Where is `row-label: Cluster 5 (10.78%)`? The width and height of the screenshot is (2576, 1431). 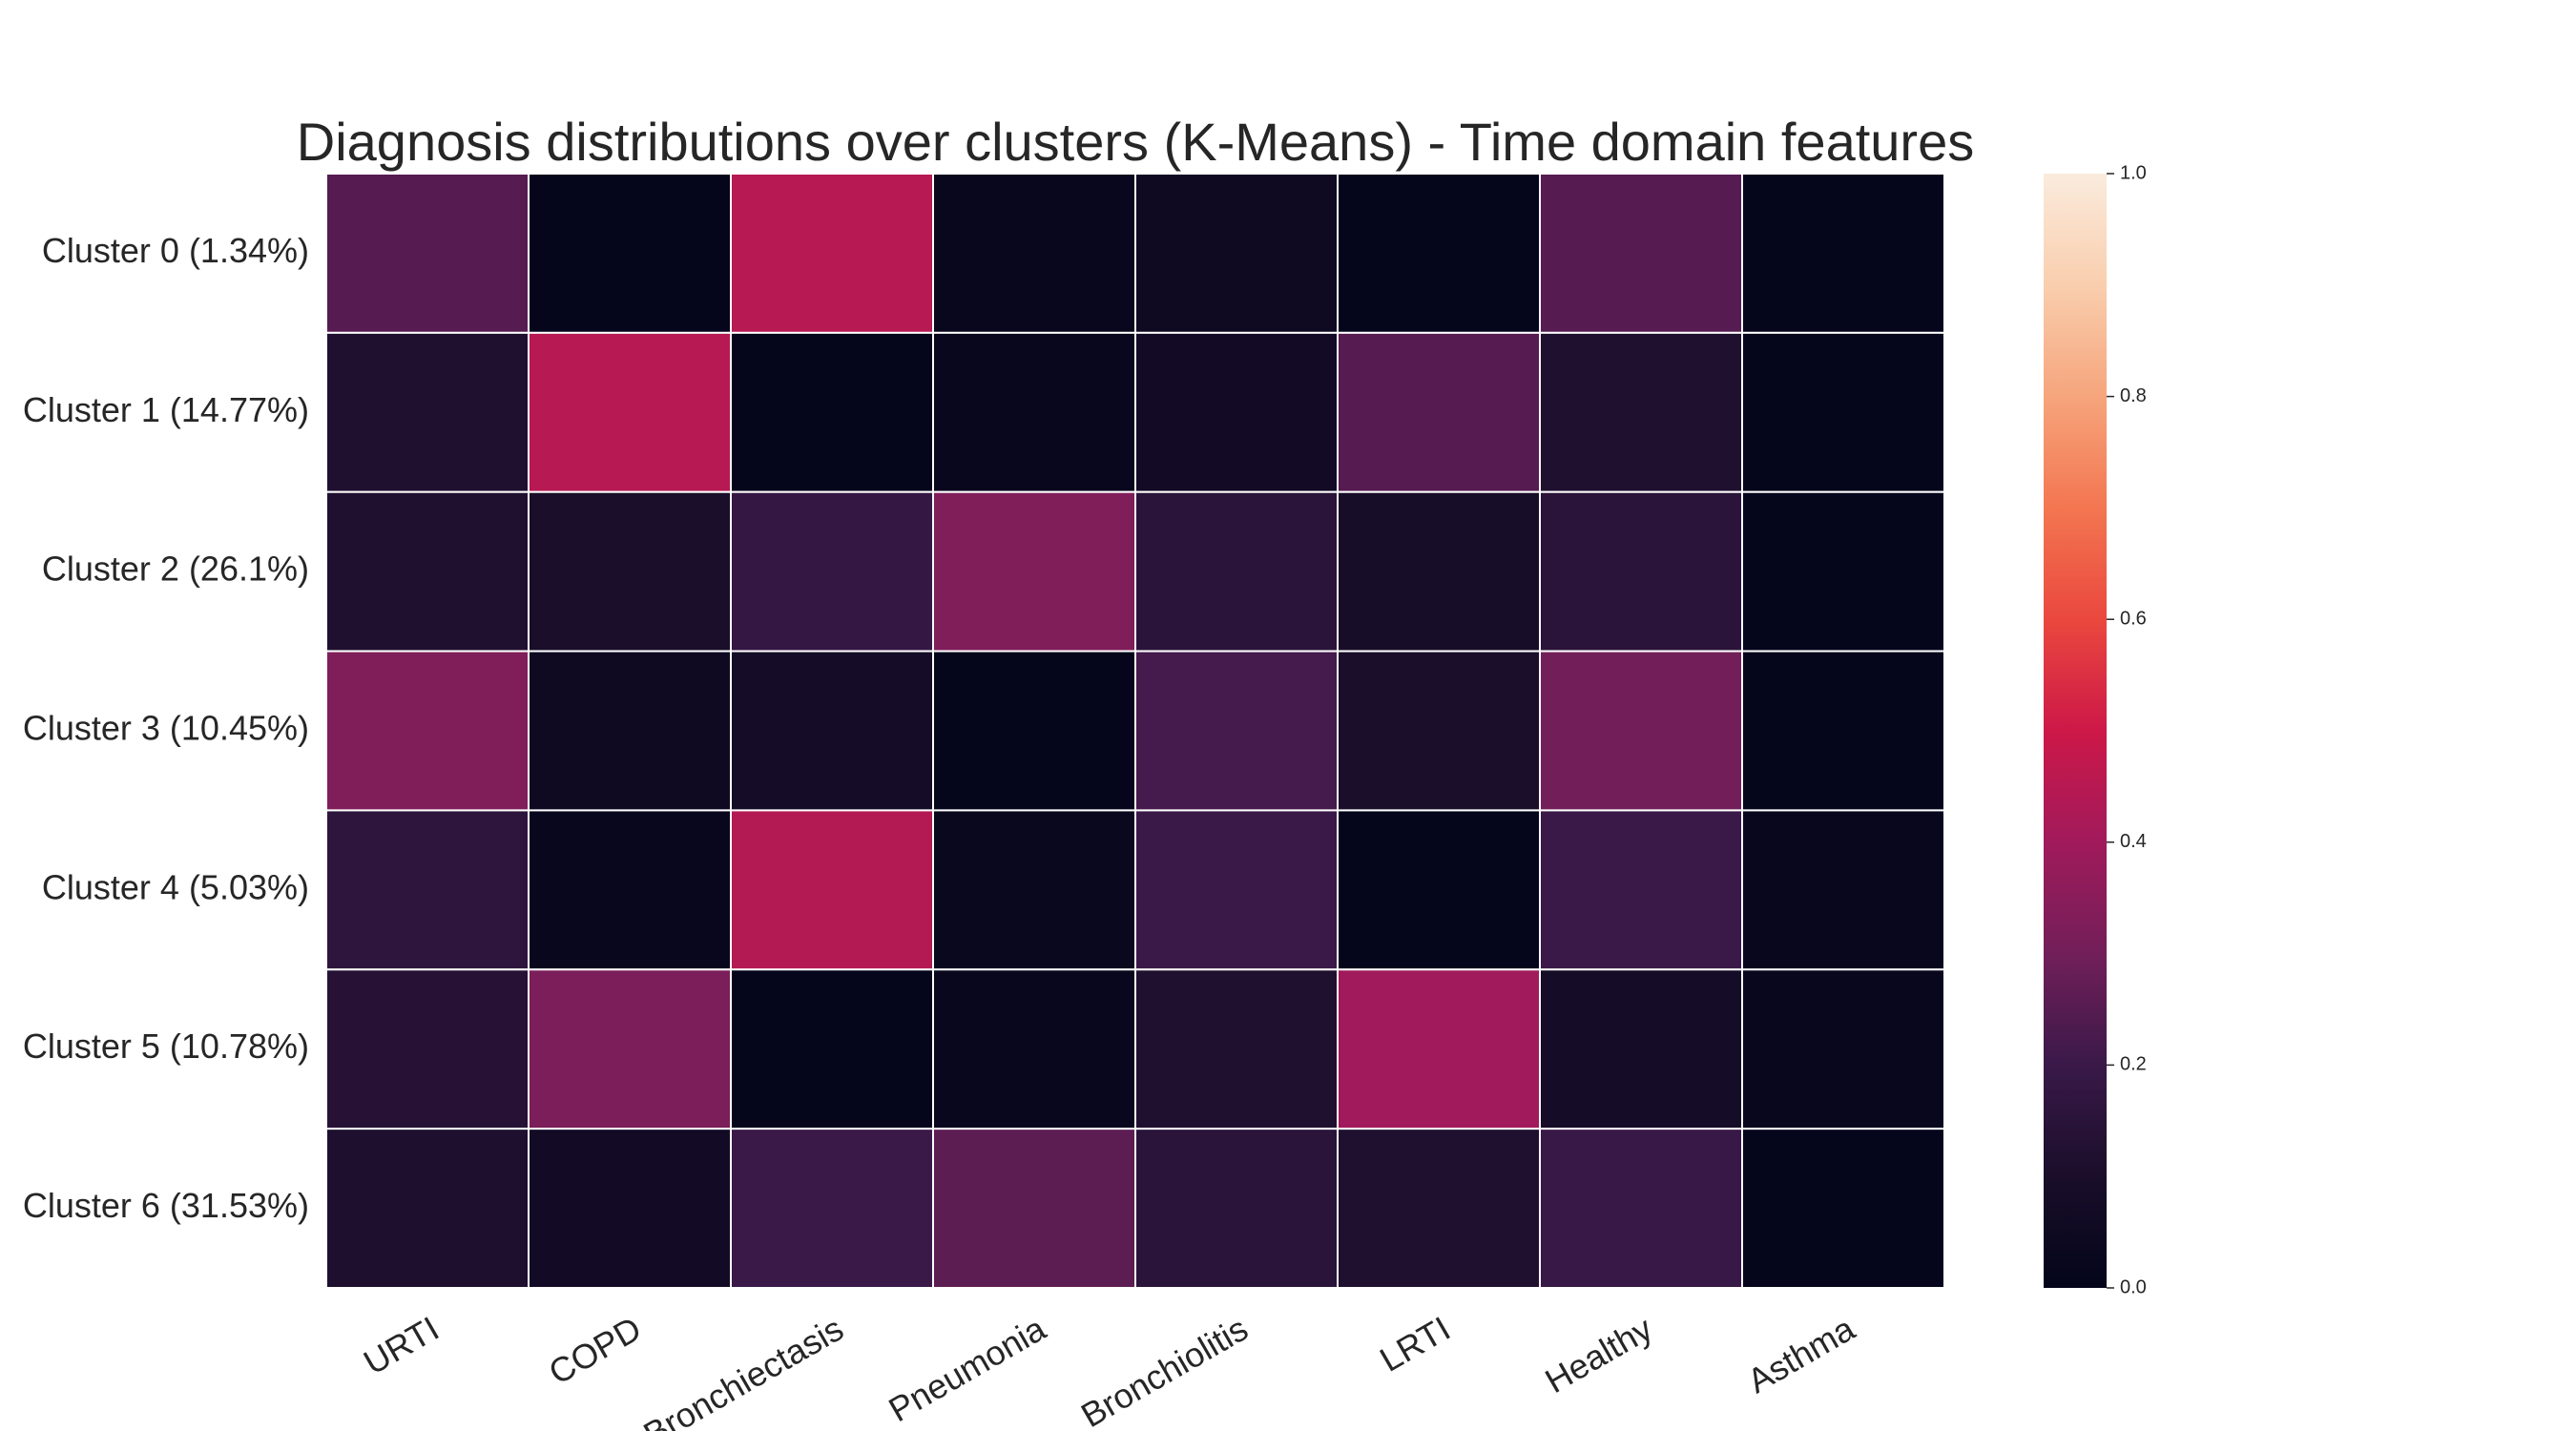 row-label: Cluster 5 (10.78%) is located at coordinates (166, 1046).